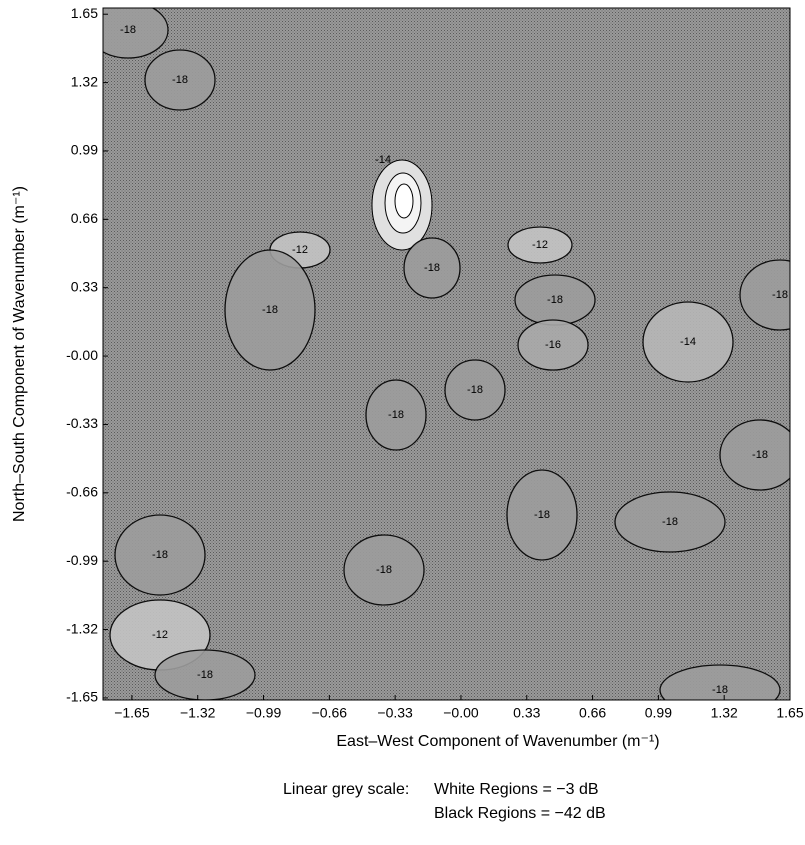 The image size is (805, 845). What do you see at coordinates (497, 741) in the screenshot?
I see `x-axis-label: East–West Component of Wavenumber (m⁻¹)` at bounding box center [497, 741].